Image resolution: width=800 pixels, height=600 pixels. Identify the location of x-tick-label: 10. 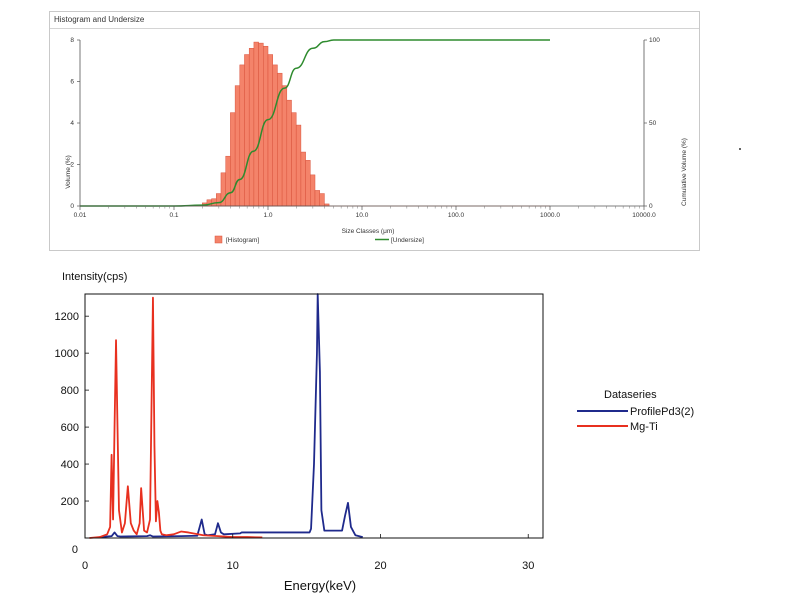
(233, 566).